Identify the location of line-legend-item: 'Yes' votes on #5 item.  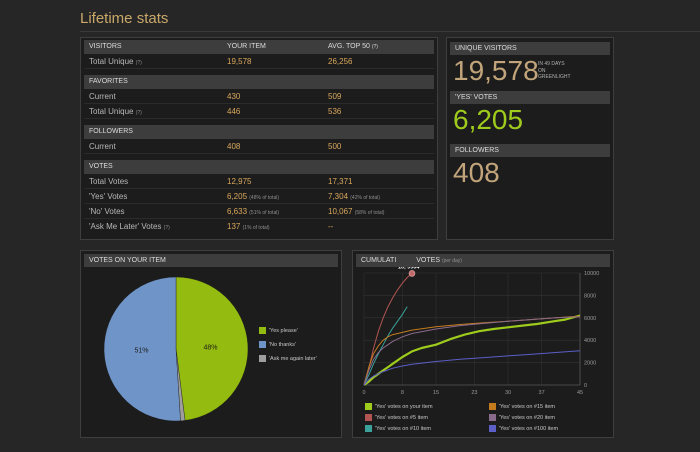
(396, 418).